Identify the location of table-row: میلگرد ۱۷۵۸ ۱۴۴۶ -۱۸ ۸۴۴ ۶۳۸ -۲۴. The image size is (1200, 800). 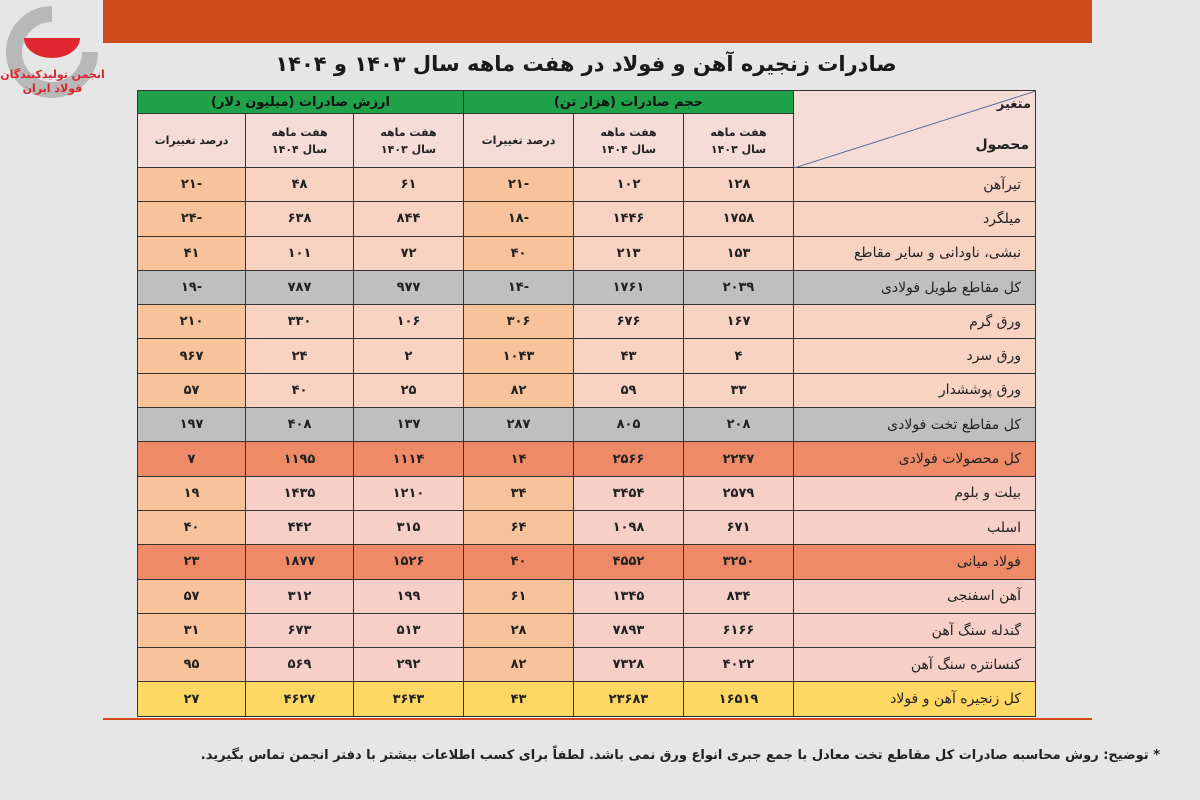
(586, 219).